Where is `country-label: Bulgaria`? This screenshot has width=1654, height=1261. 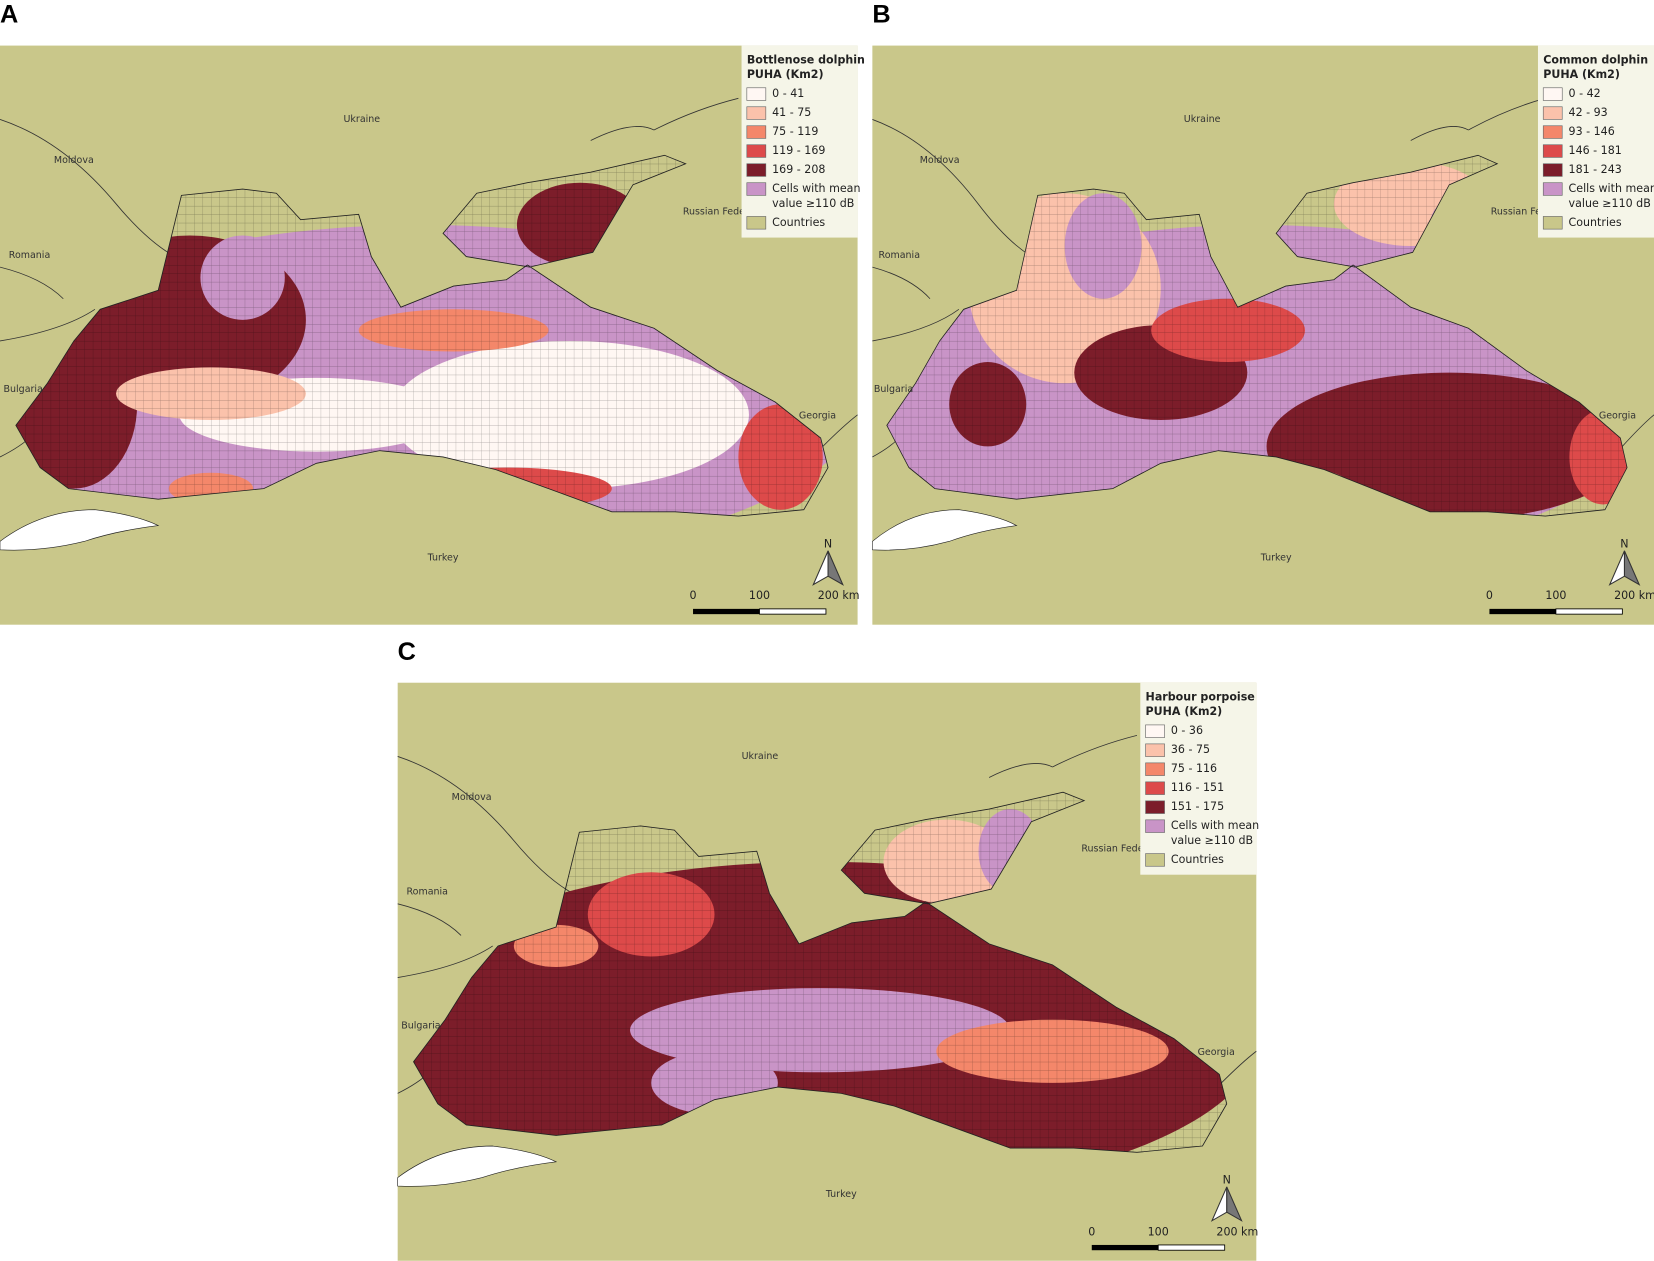 country-label: Bulgaria is located at coordinates (23, 389).